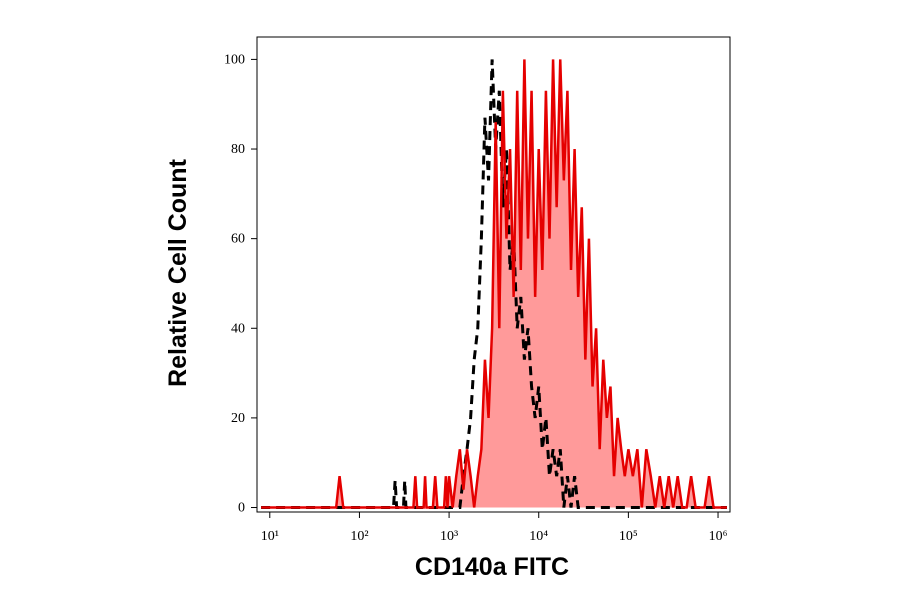 The image size is (900, 594). Describe the element at coordinates (538, 536) in the screenshot. I see `x-tick-label: 10⁴` at that location.